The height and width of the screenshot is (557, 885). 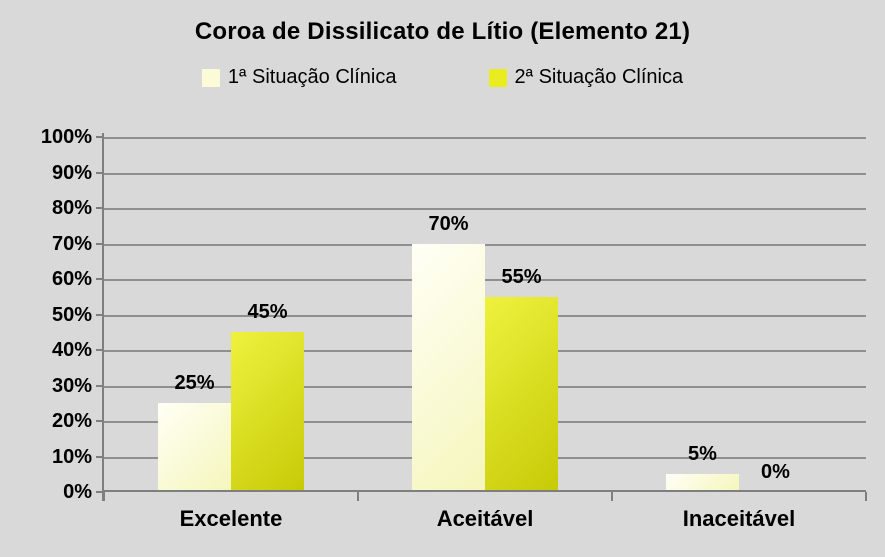 What do you see at coordinates (194, 383) in the screenshot?
I see `value-label: 25%` at bounding box center [194, 383].